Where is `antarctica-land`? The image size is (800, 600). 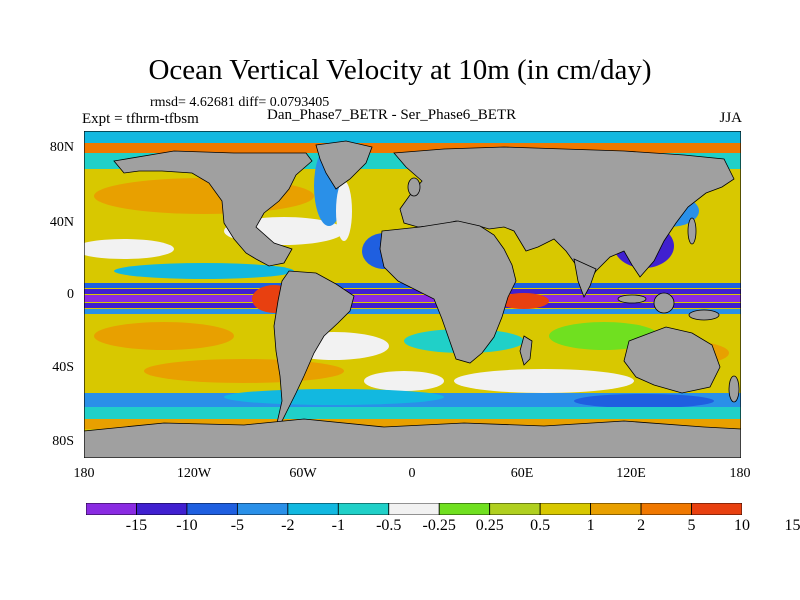 antarctica-land is located at coordinates (412, 438).